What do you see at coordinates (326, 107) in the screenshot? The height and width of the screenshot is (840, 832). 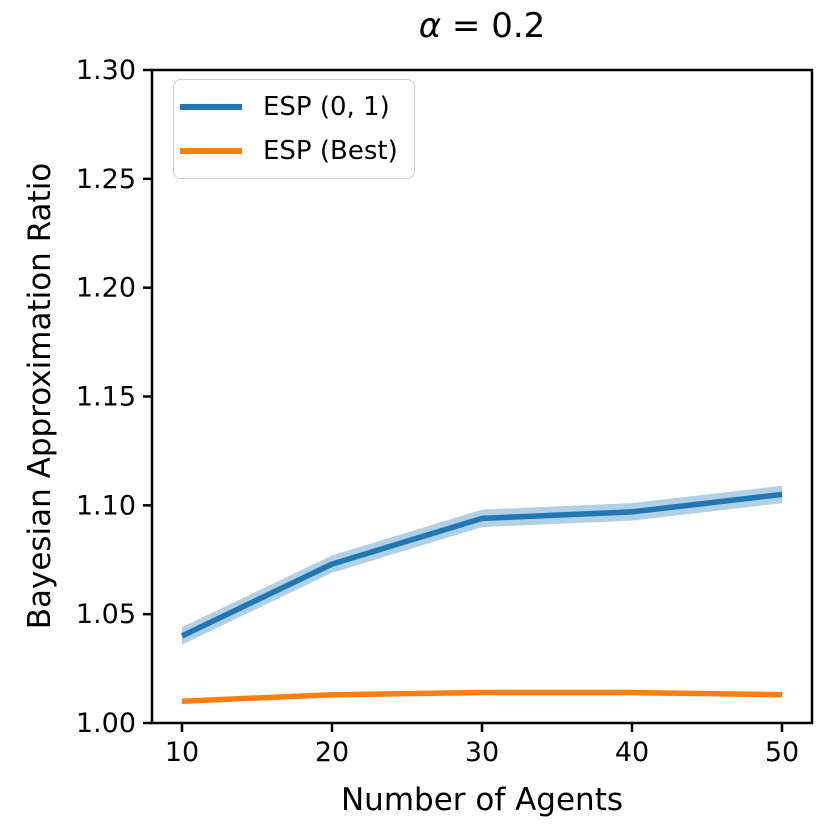 I see `legend-label-esp-01: ESP (0, 1)` at bounding box center [326, 107].